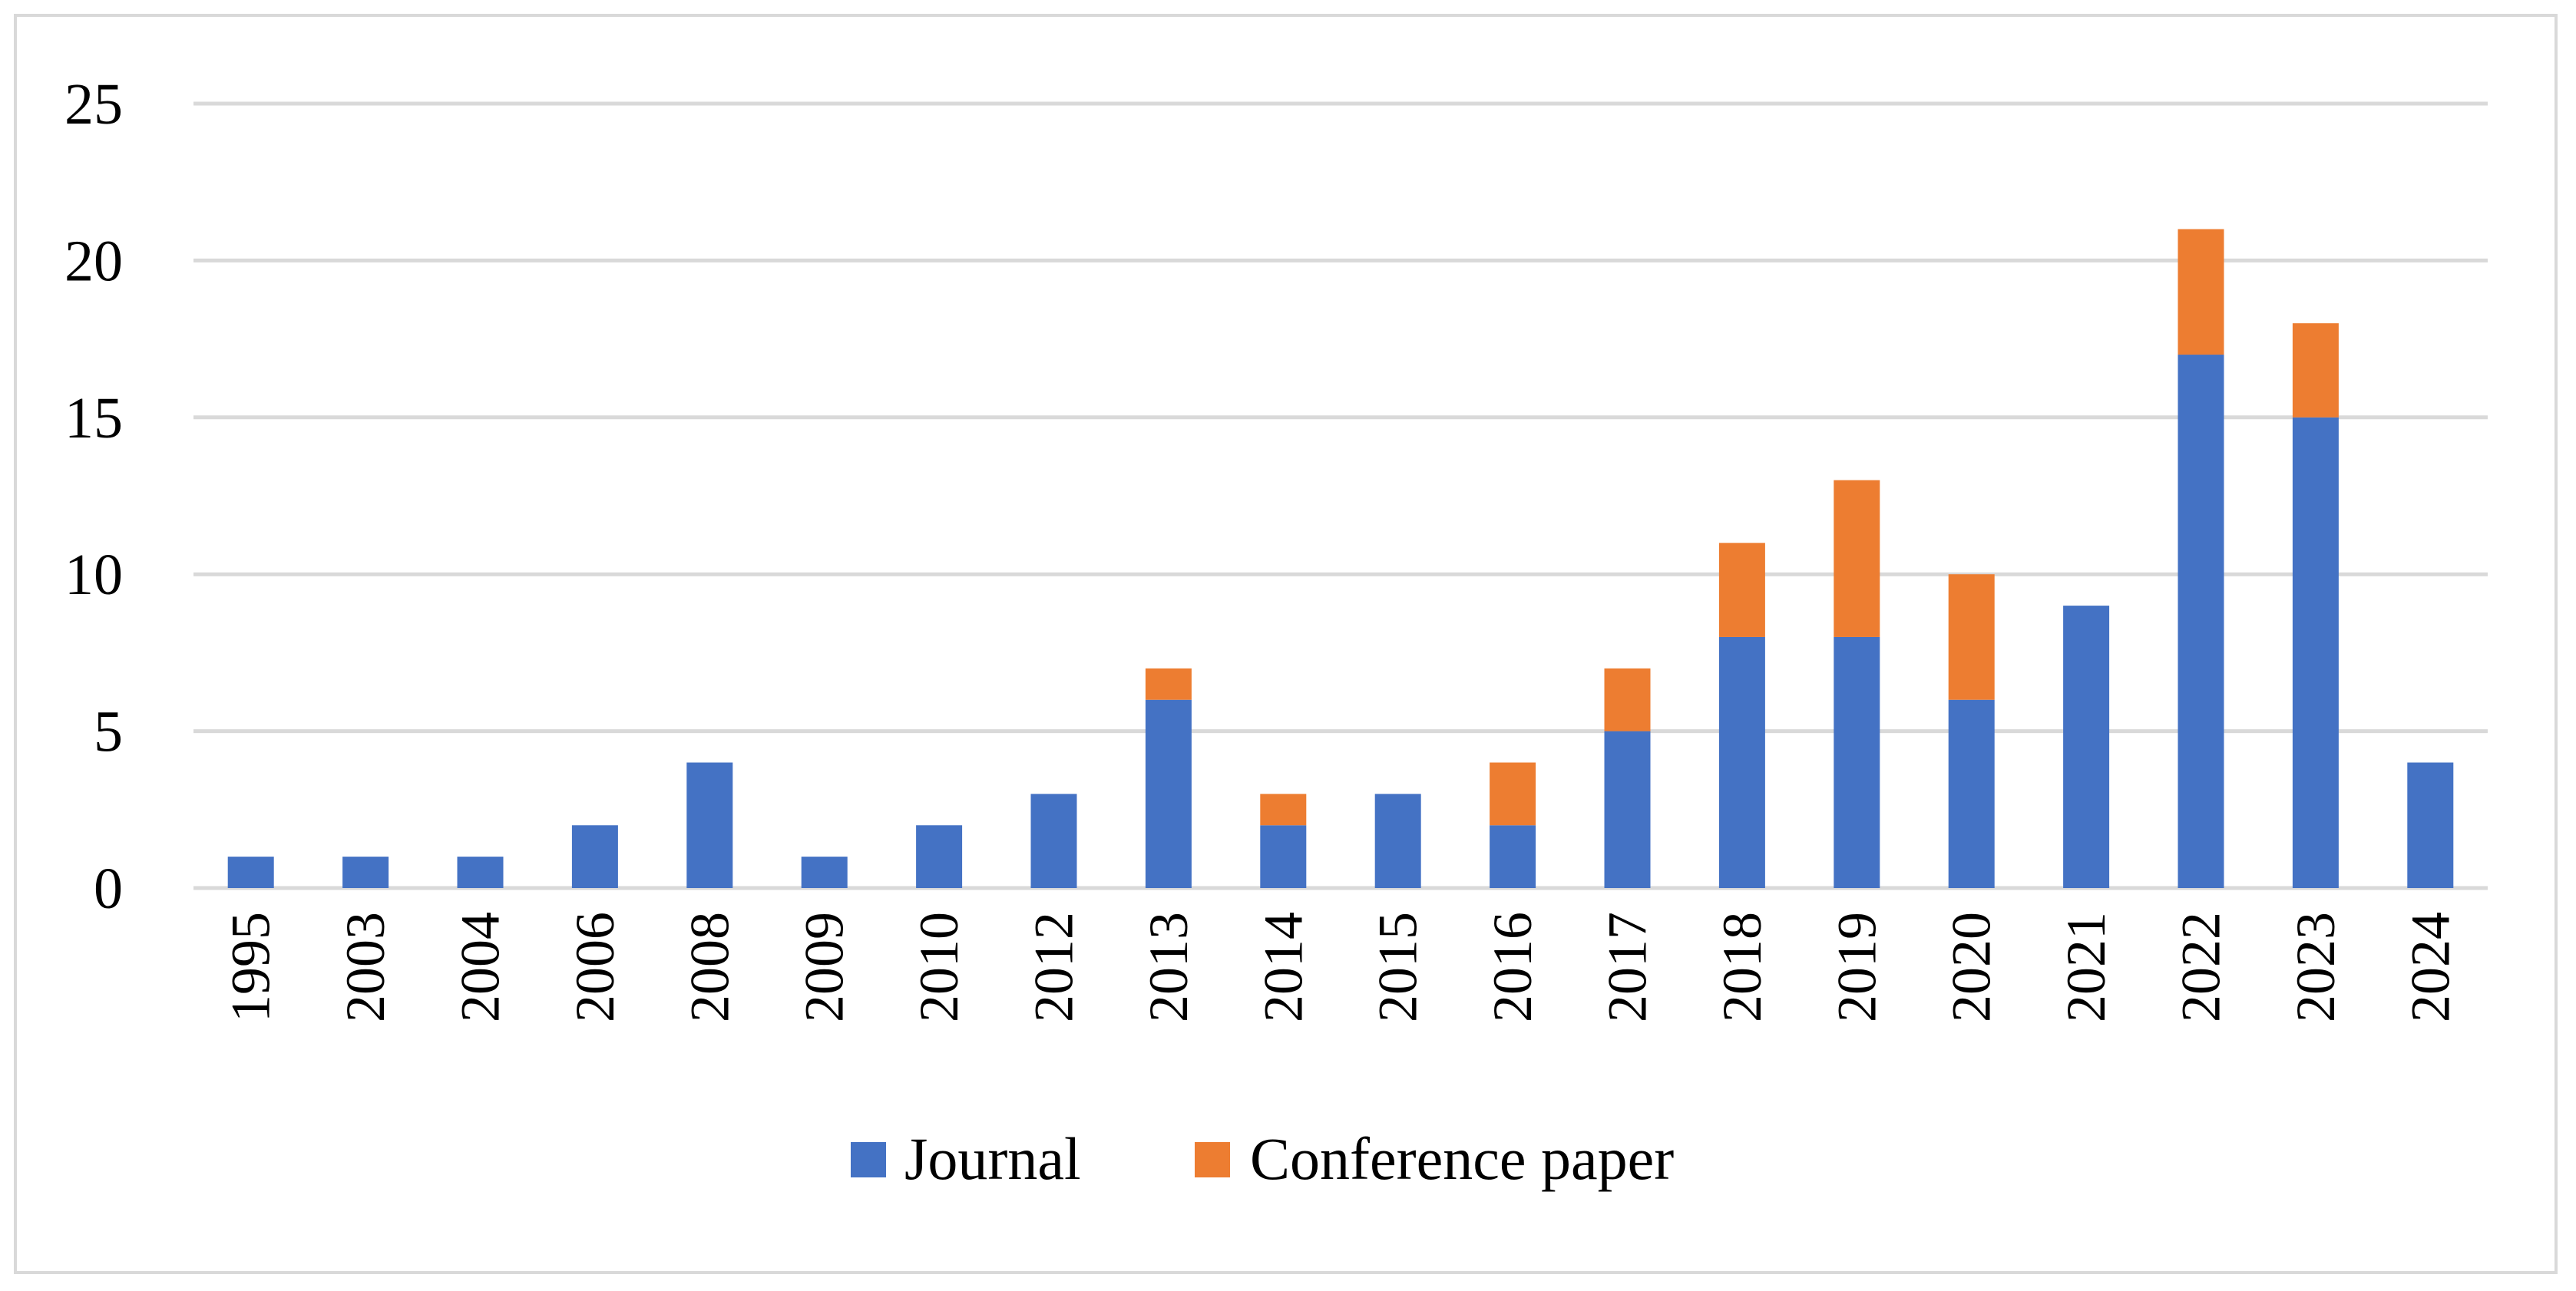  What do you see at coordinates (2201, 967) in the screenshot?
I see `x-tick-label: 2022` at bounding box center [2201, 967].